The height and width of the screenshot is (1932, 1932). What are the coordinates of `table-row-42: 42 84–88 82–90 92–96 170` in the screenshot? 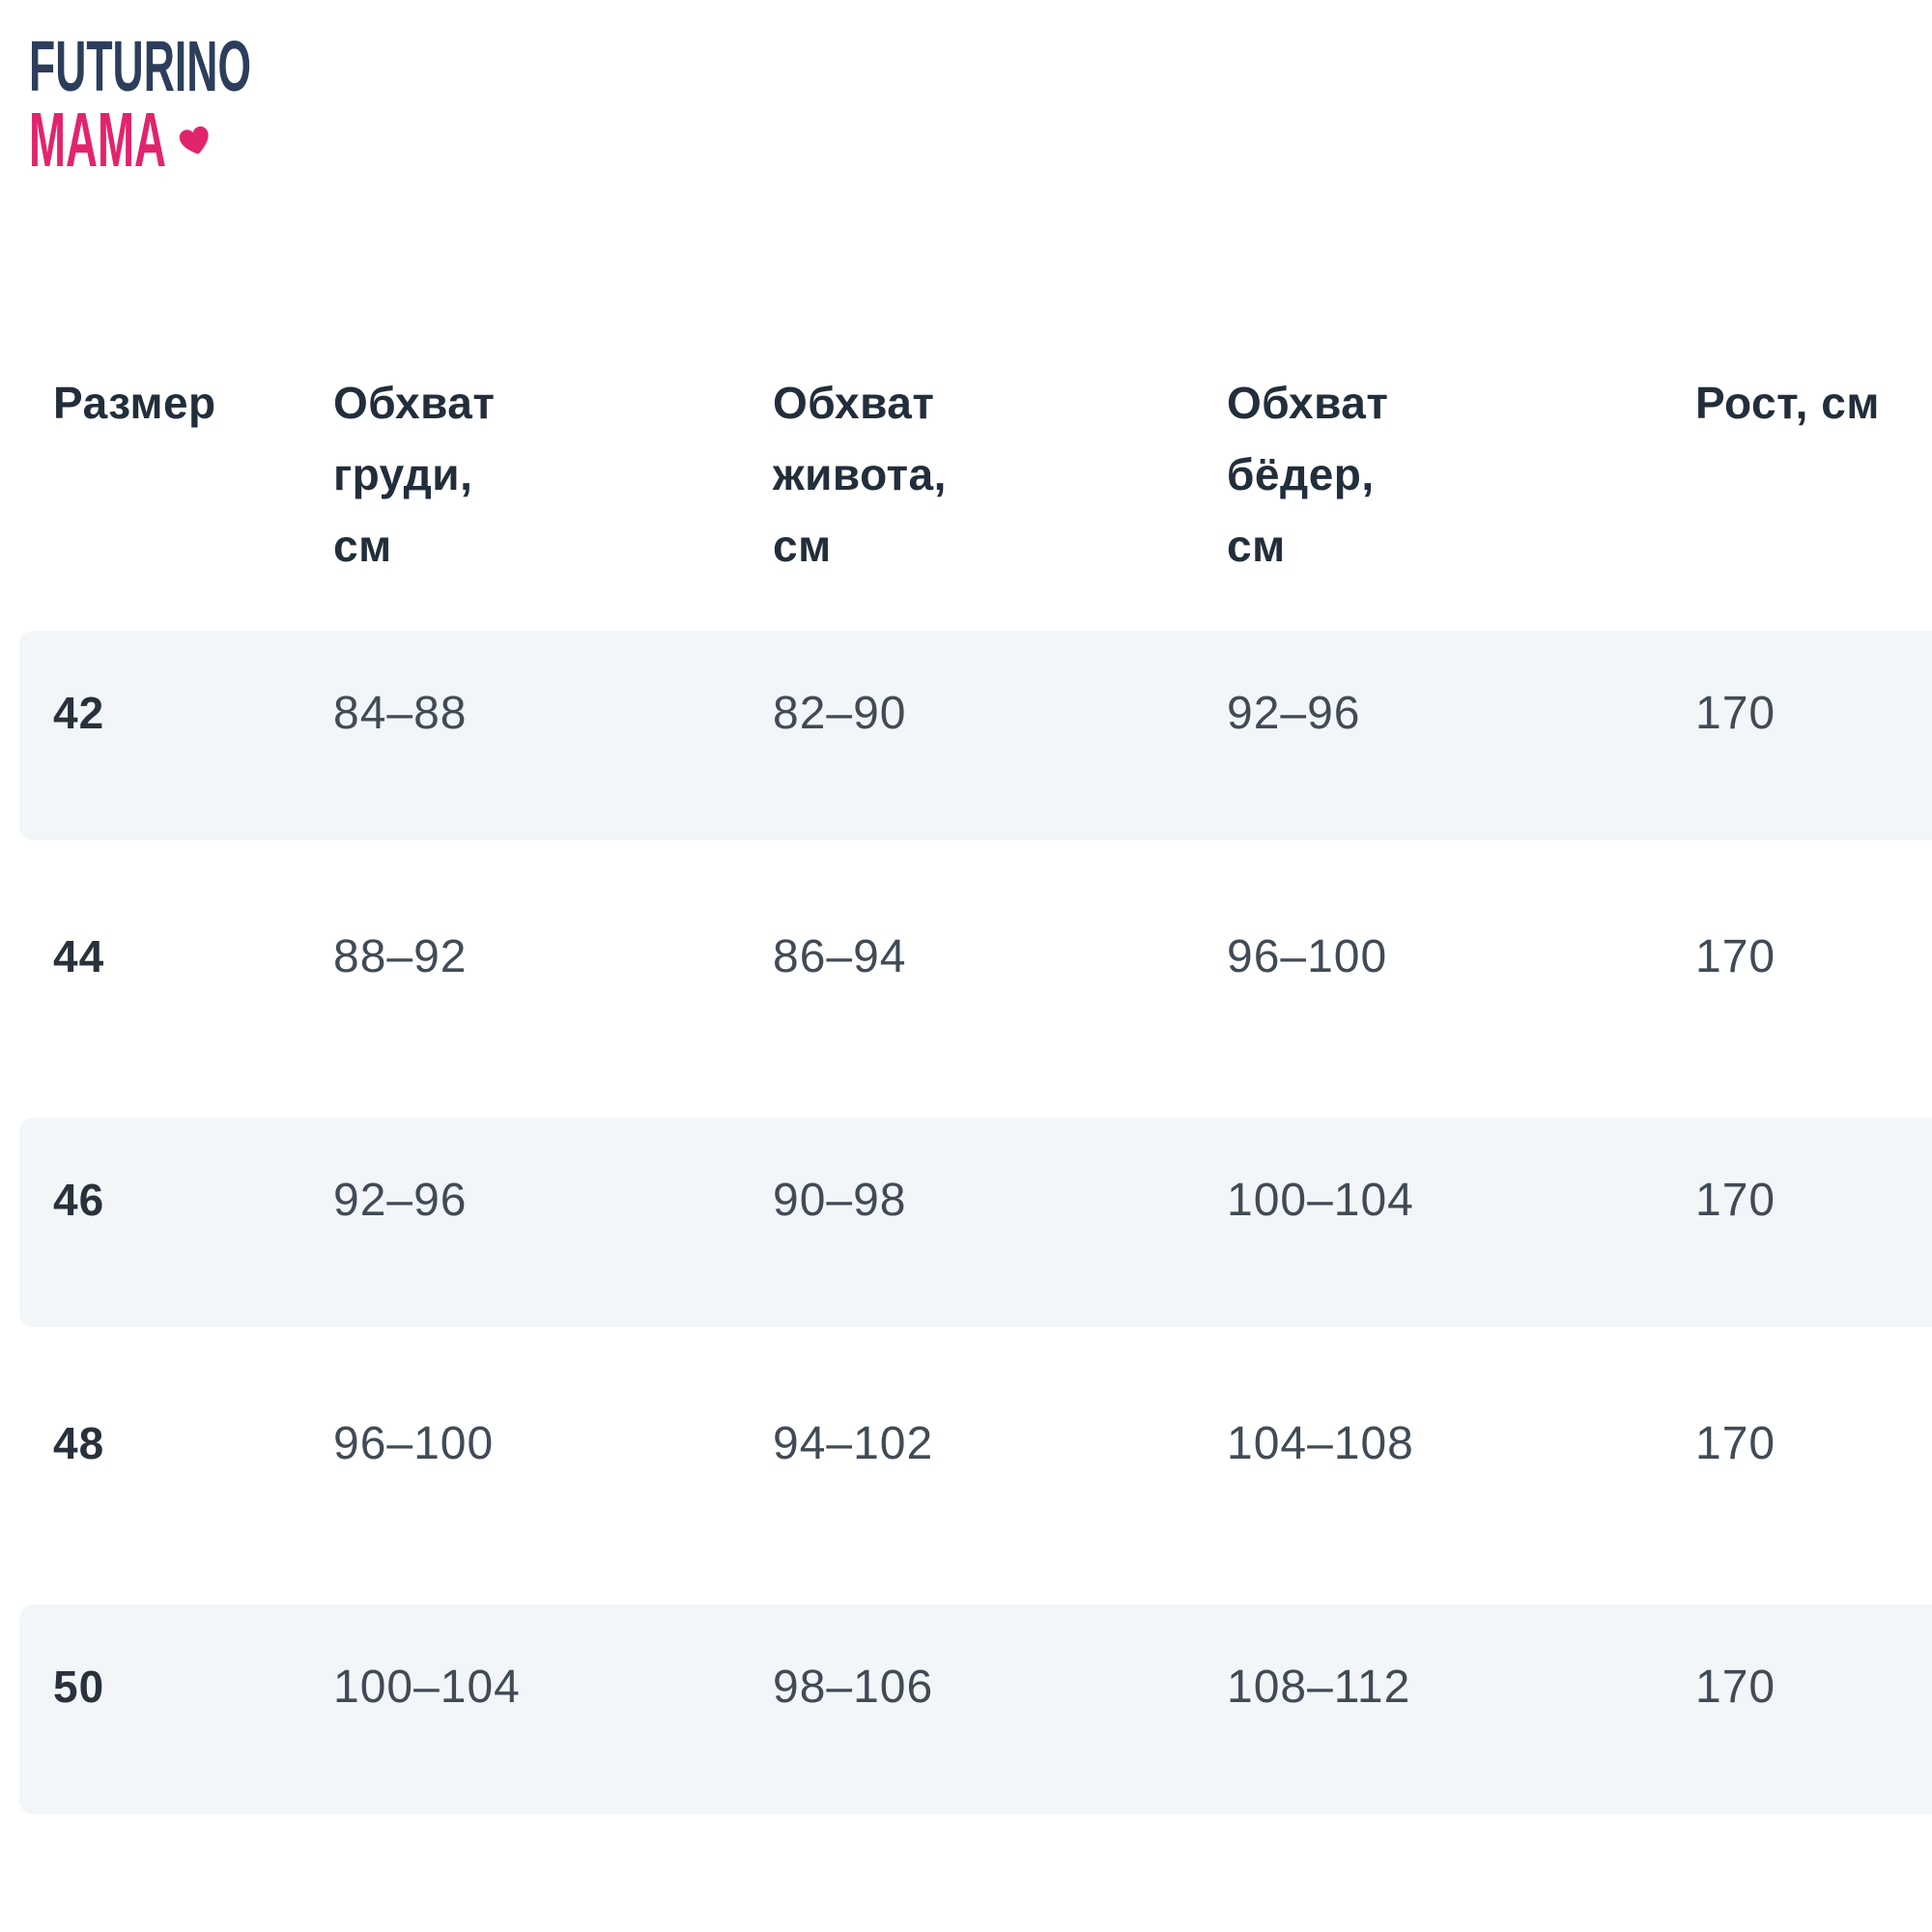 It's located at (975, 735).